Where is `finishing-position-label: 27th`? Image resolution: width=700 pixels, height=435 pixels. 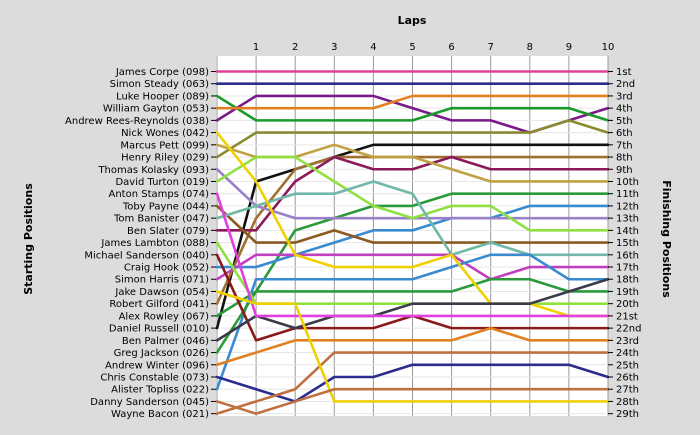
finishing-position-label: 27th is located at coordinates (627, 390).